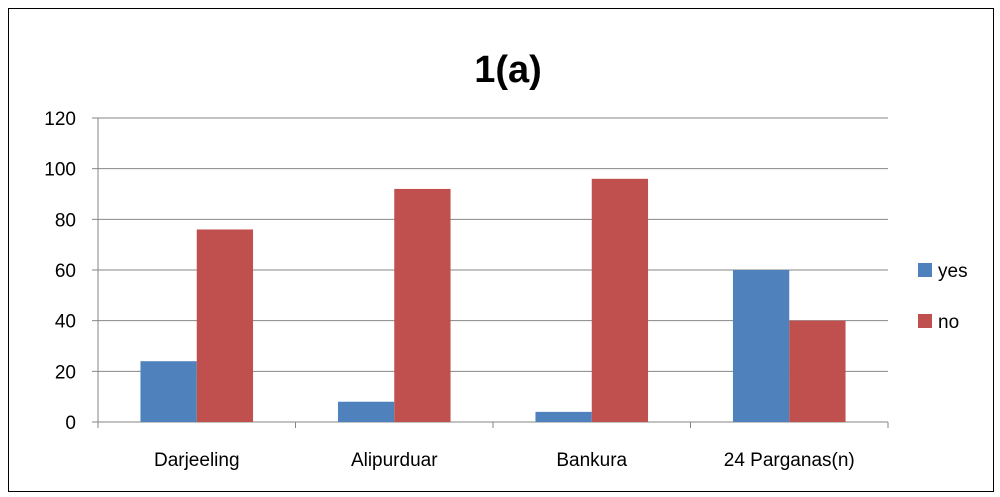 This screenshot has width=1000, height=497. Describe the element at coordinates (591, 460) in the screenshot. I see `x-category-label: Bankura` at that location.